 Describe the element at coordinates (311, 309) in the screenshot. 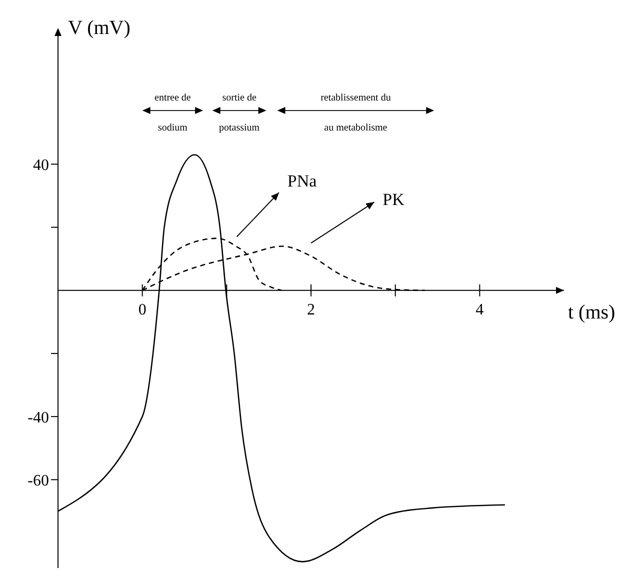

I see `x-tick-label: 2` at that location.